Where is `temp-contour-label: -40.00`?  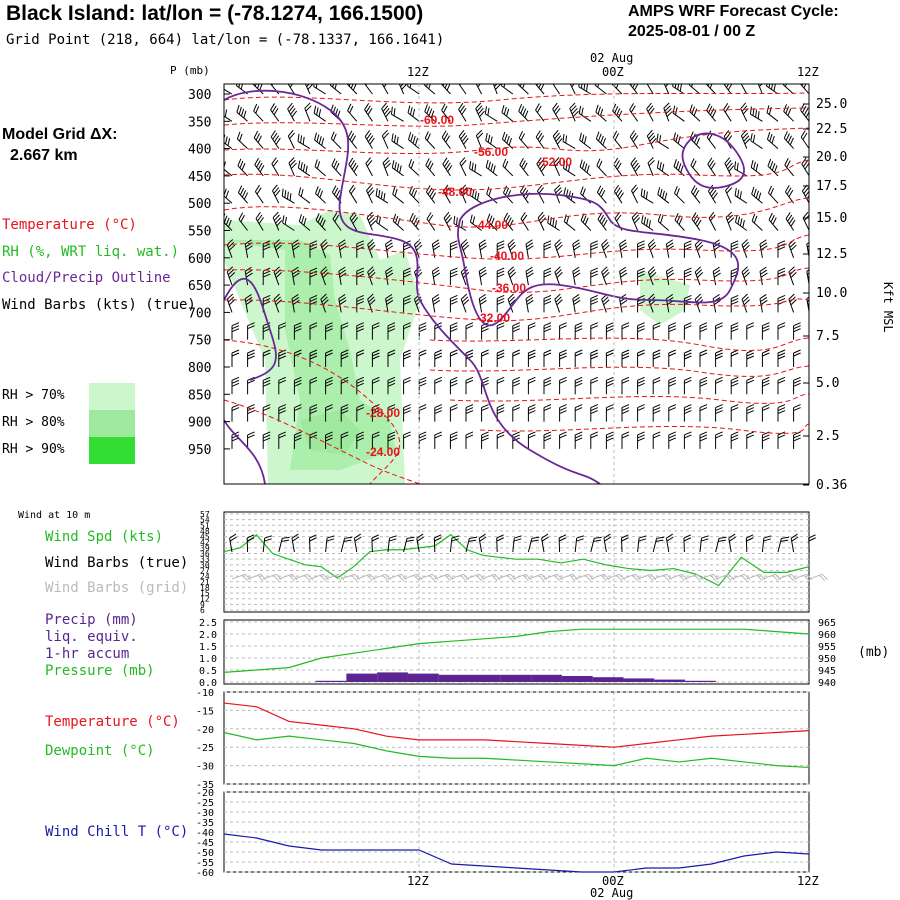 temp-contour-label: -40.00 is located at coordinates (507, 256).